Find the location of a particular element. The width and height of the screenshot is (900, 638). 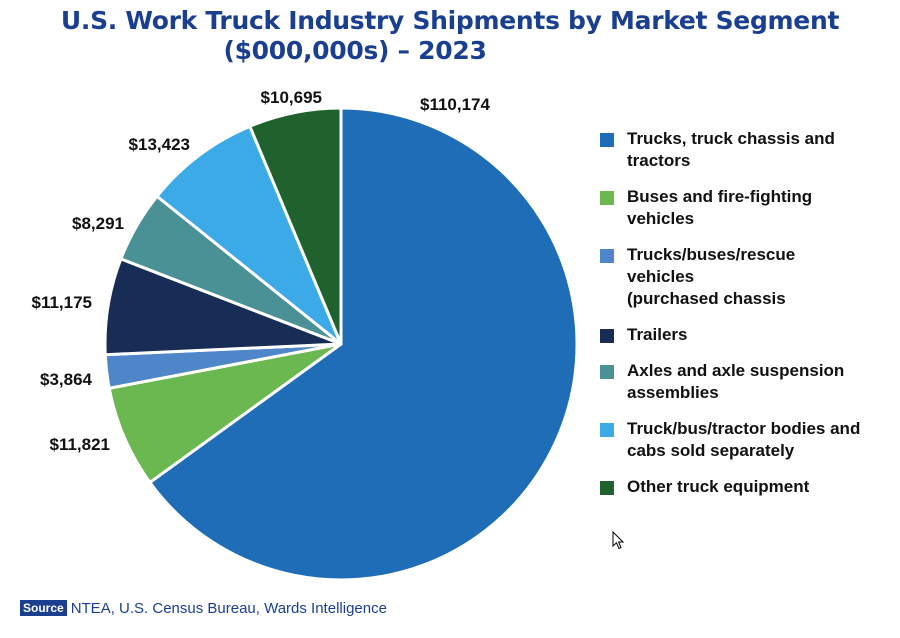

legend-item: Axles and axle suspension assemblies is located at coordinates (747, 382).